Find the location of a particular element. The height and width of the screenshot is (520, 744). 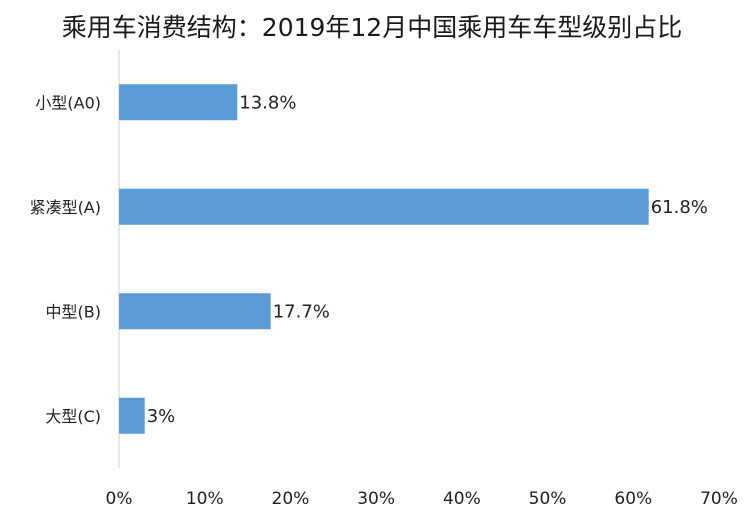

x-tick-label-6: 60% is located at coordinates (633, 499).